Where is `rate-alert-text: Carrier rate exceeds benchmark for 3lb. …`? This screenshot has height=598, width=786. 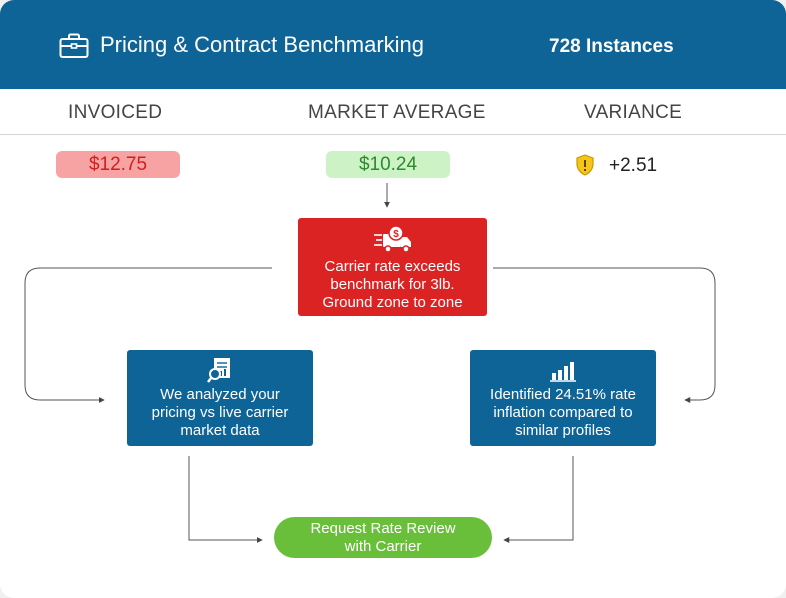 rate-alert-text: Carrier rate exceeds benchmark for 3lb. … is located at coordinates (392, 284).